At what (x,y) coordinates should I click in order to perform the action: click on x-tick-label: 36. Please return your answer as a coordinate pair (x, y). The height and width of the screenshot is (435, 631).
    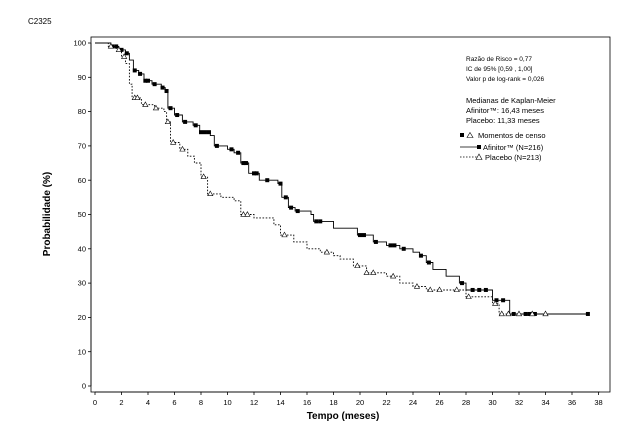
    Looking at the image, I should click on (572, 402).